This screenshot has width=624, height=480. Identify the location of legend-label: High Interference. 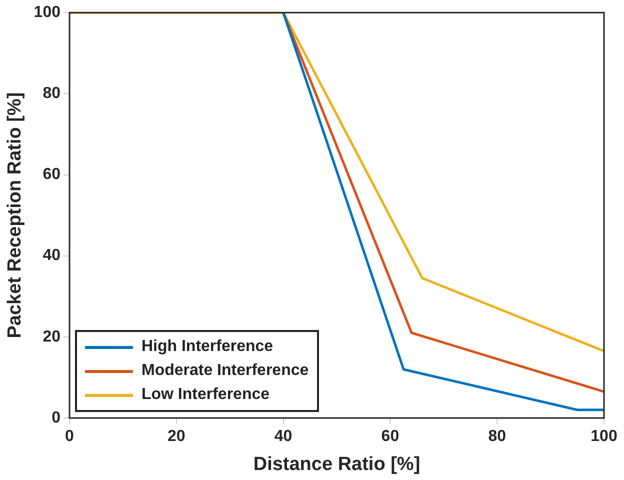
(207, 347).